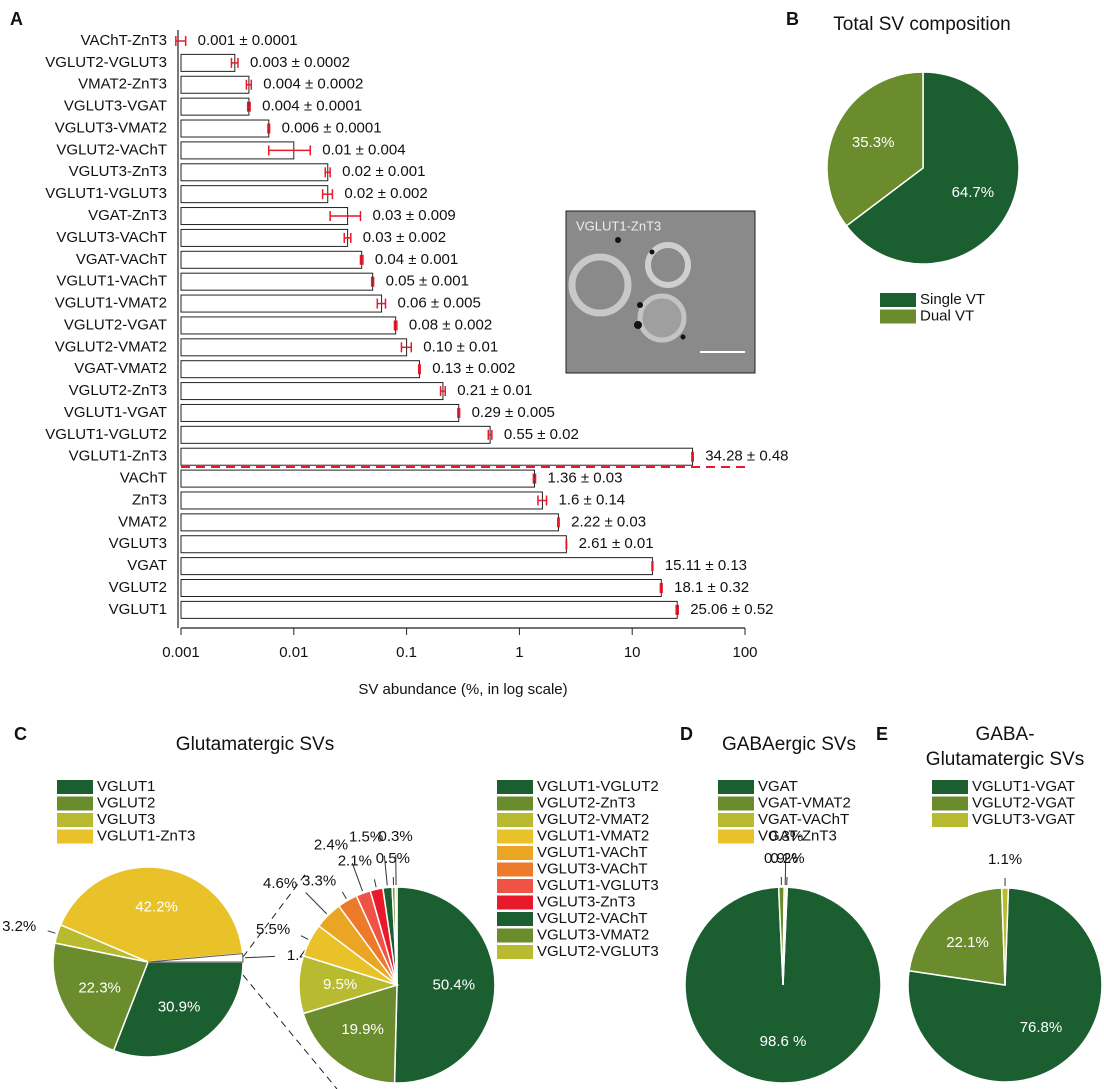  What do you see at coordinates (1041, 1027) in the screenshot?
I see `slice-label: 76.8%` at bounding box center [1041, 1027].